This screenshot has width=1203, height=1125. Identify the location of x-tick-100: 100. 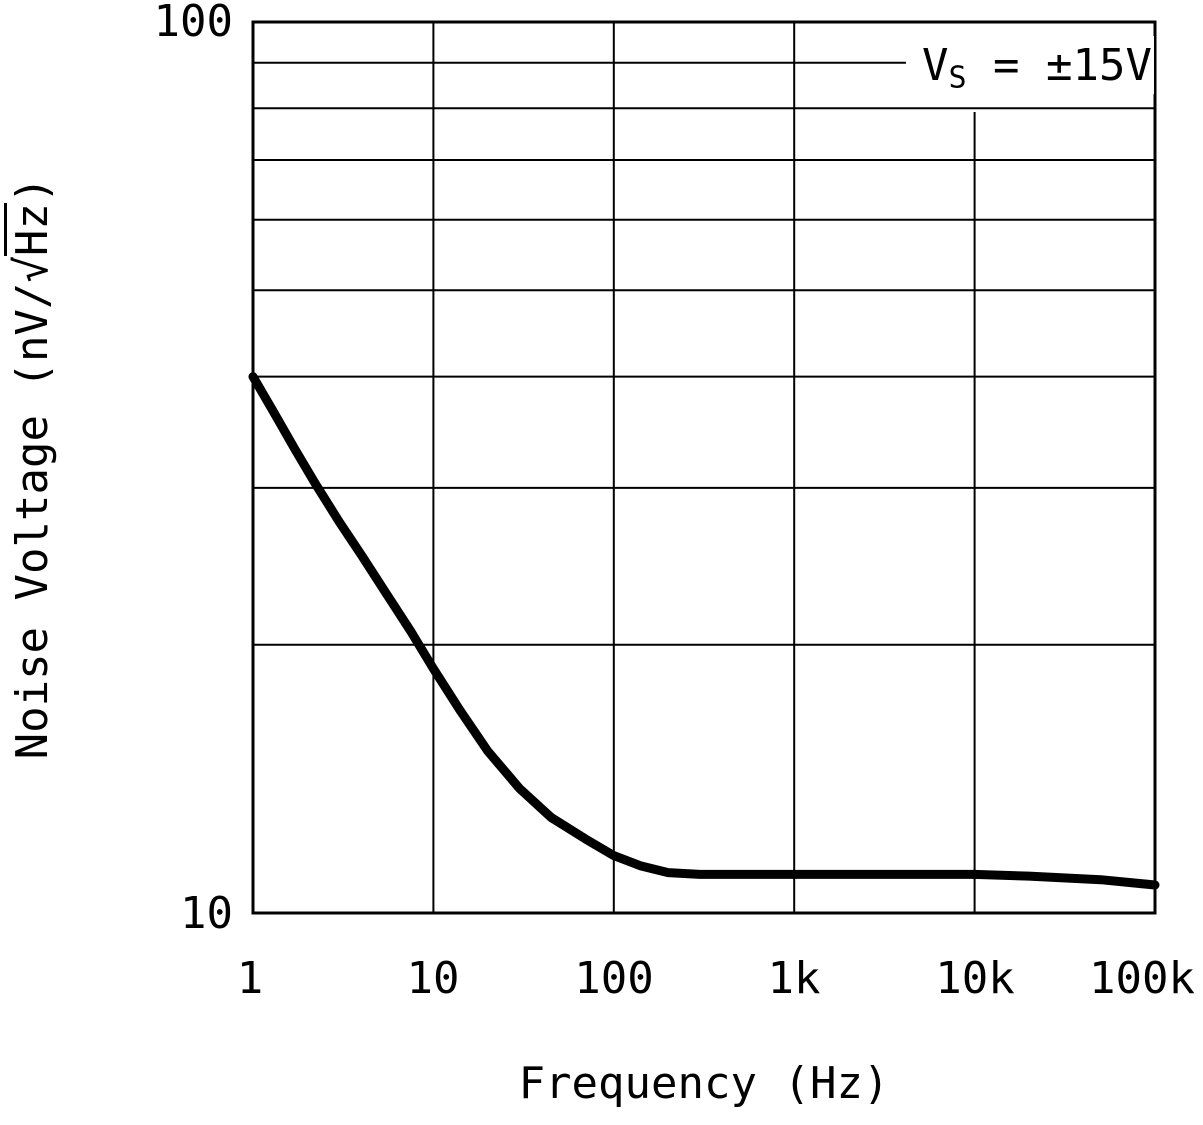
(614, 978).